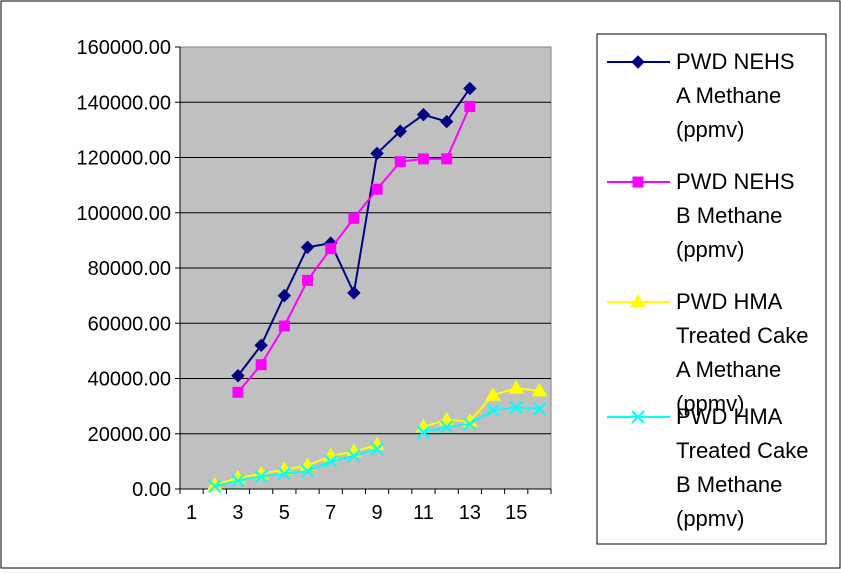 This screenshot has height=574, width=841. What do you see at coordinates (123, 214) in the screenshot?
I see `y-tick-label: 100000.00` at bounding box center [123, 214].